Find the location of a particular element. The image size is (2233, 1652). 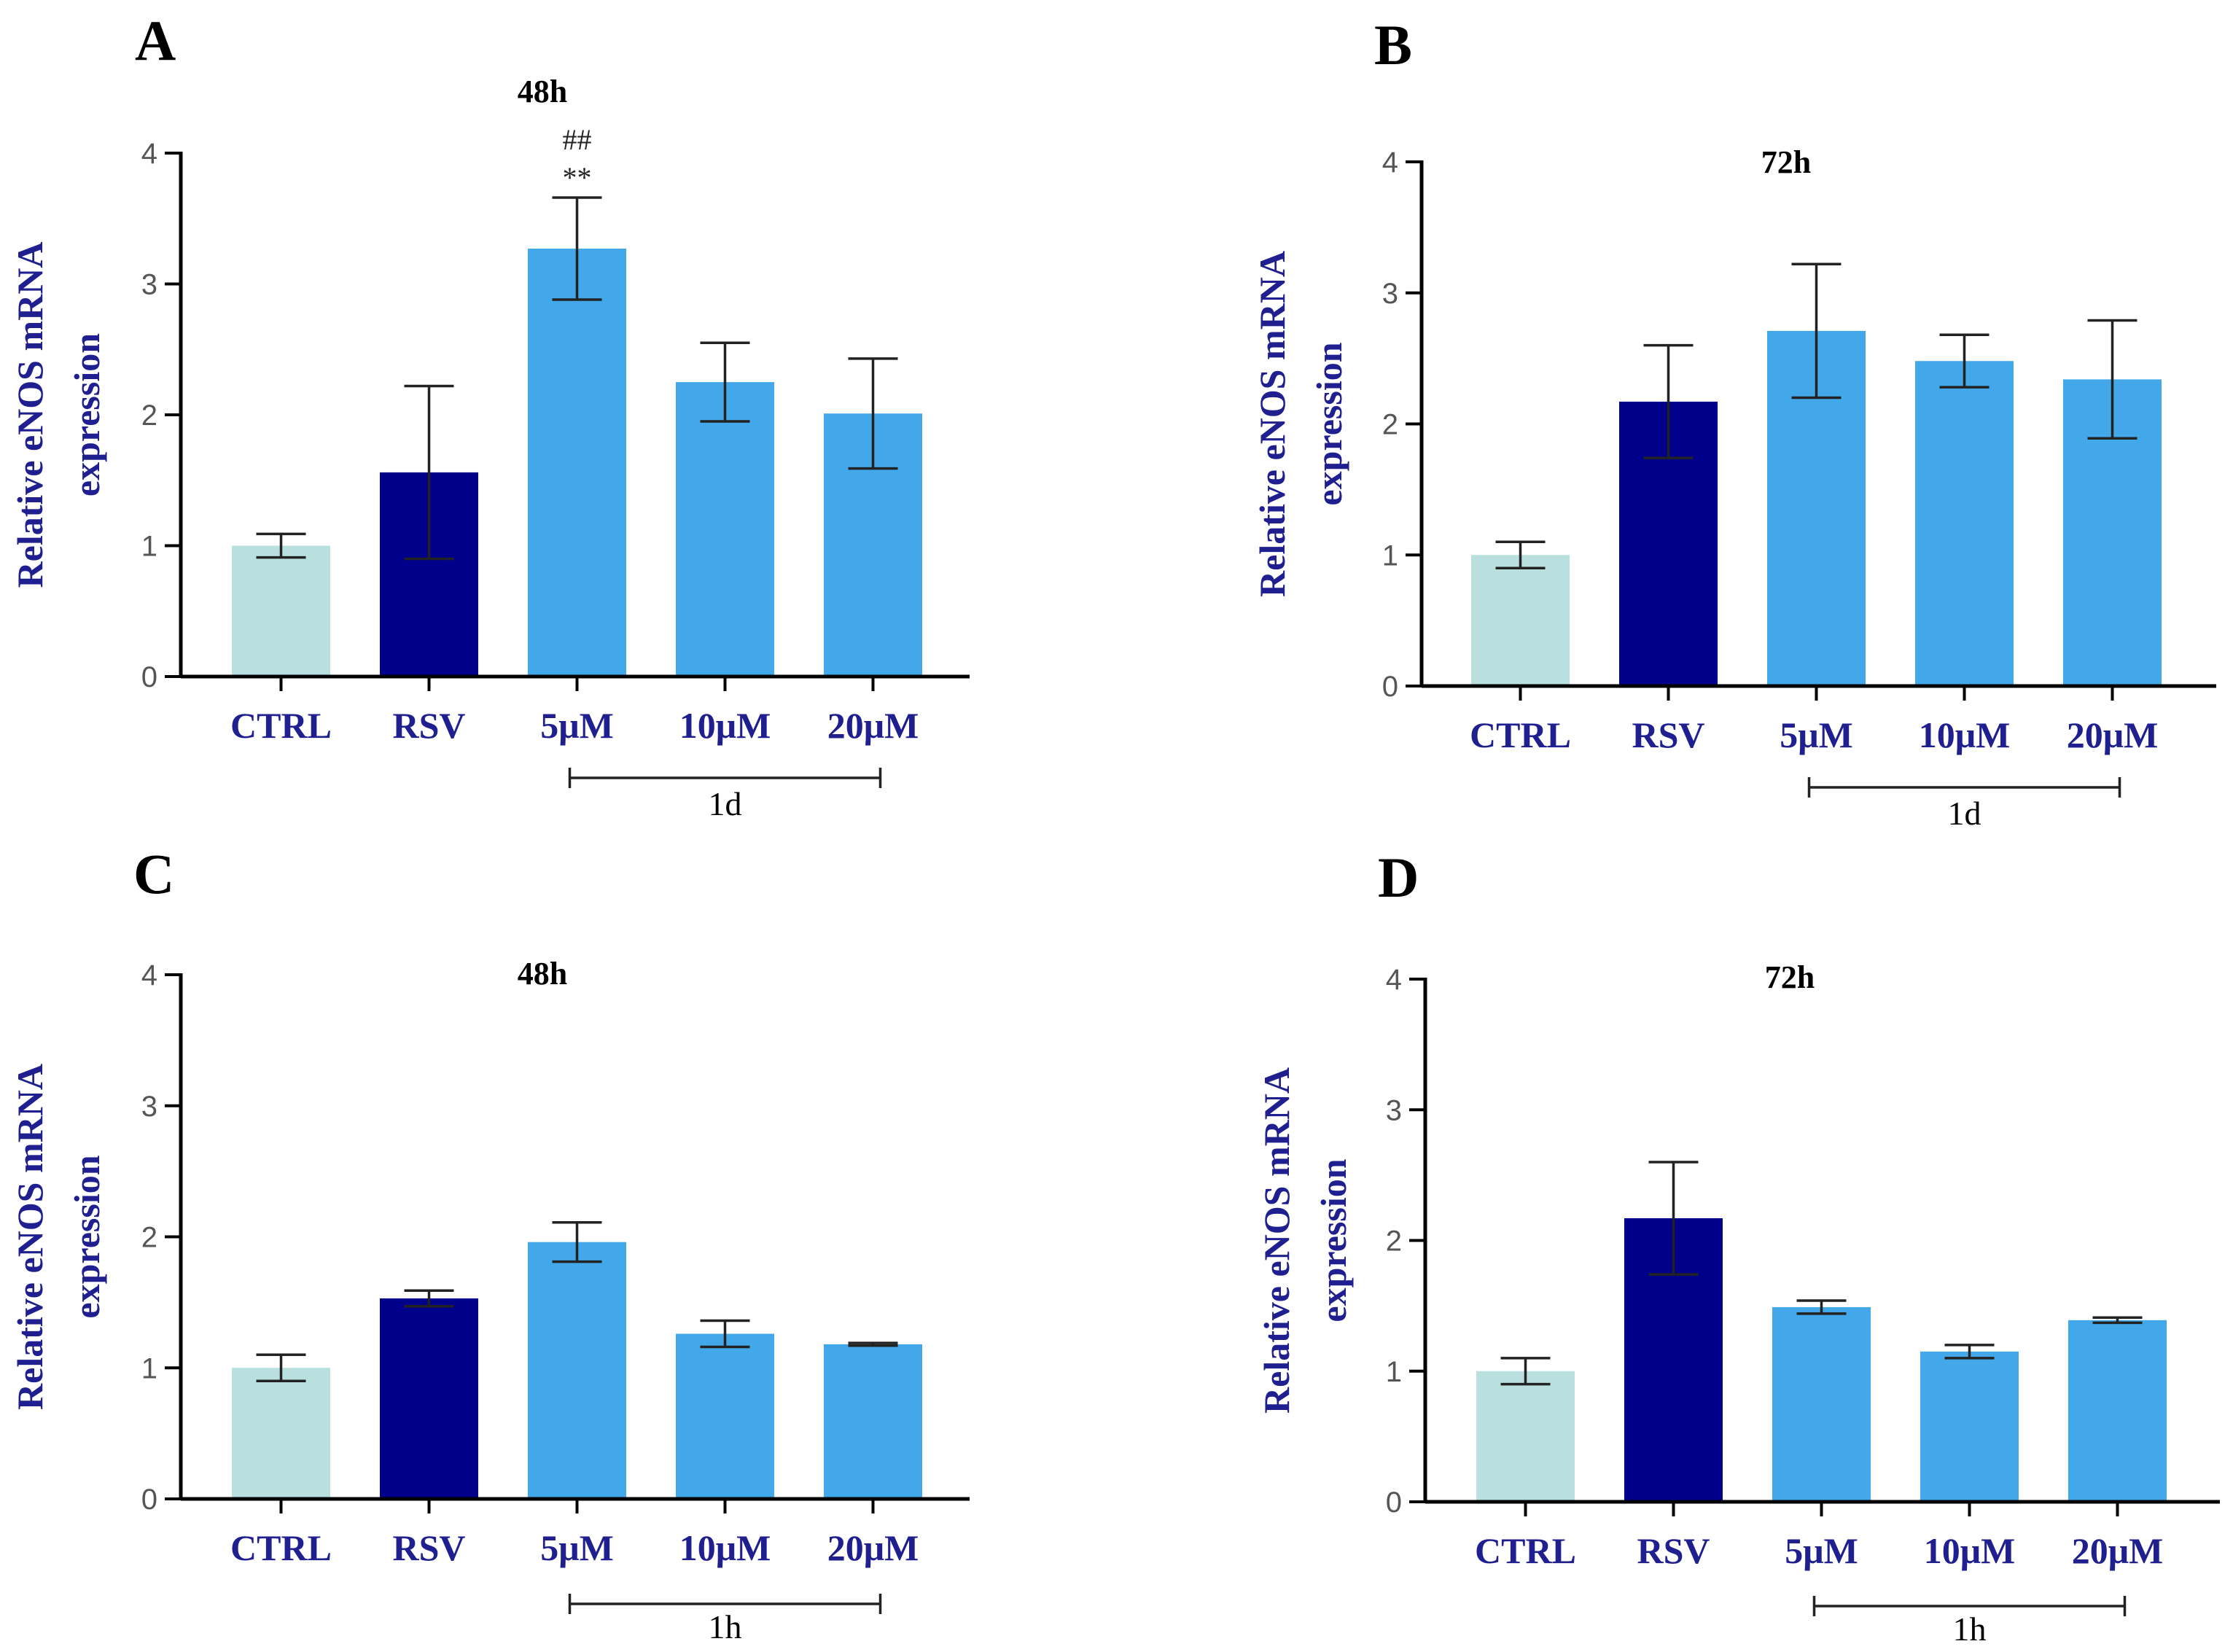

significance-mark: ## is located at coordinates (577, 139).